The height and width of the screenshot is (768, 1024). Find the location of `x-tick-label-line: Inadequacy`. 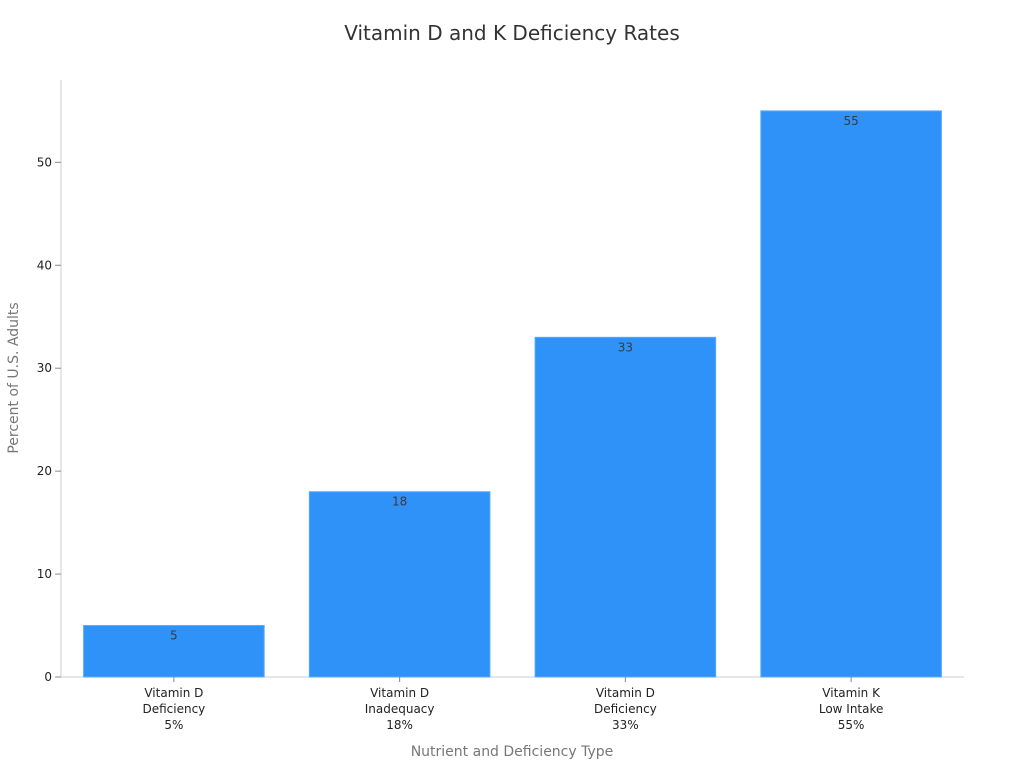

x-tick-label-line: Inadequacy is located at coordinates (400, 709).